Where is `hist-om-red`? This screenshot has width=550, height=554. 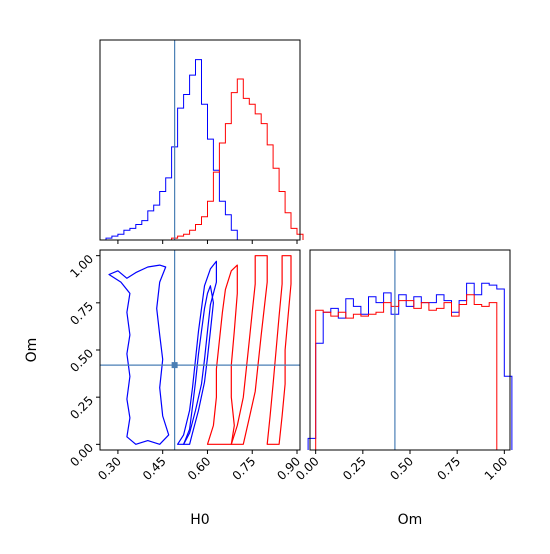 hist-om-red is located at coordinates (410, 372).